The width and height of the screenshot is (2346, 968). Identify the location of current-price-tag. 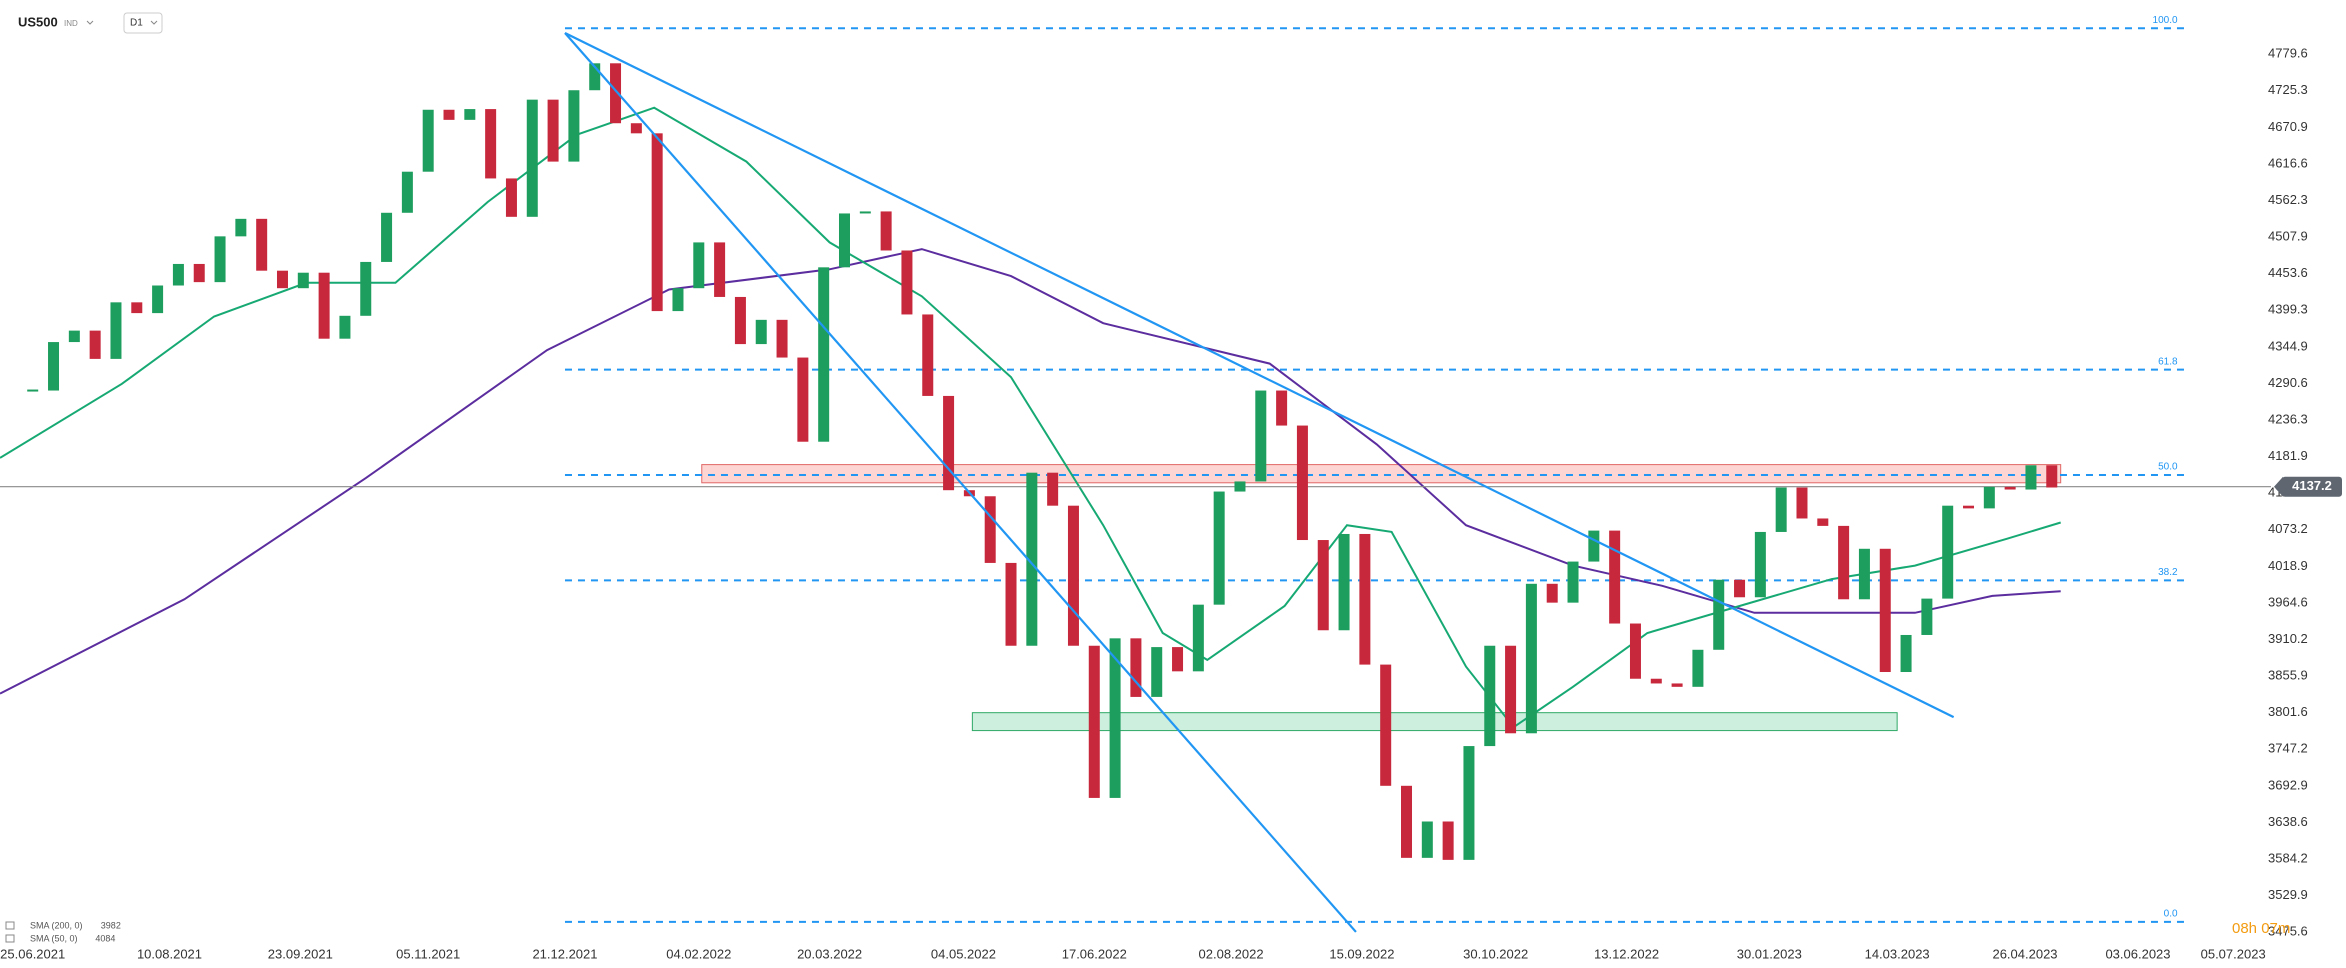
(2312, 486).